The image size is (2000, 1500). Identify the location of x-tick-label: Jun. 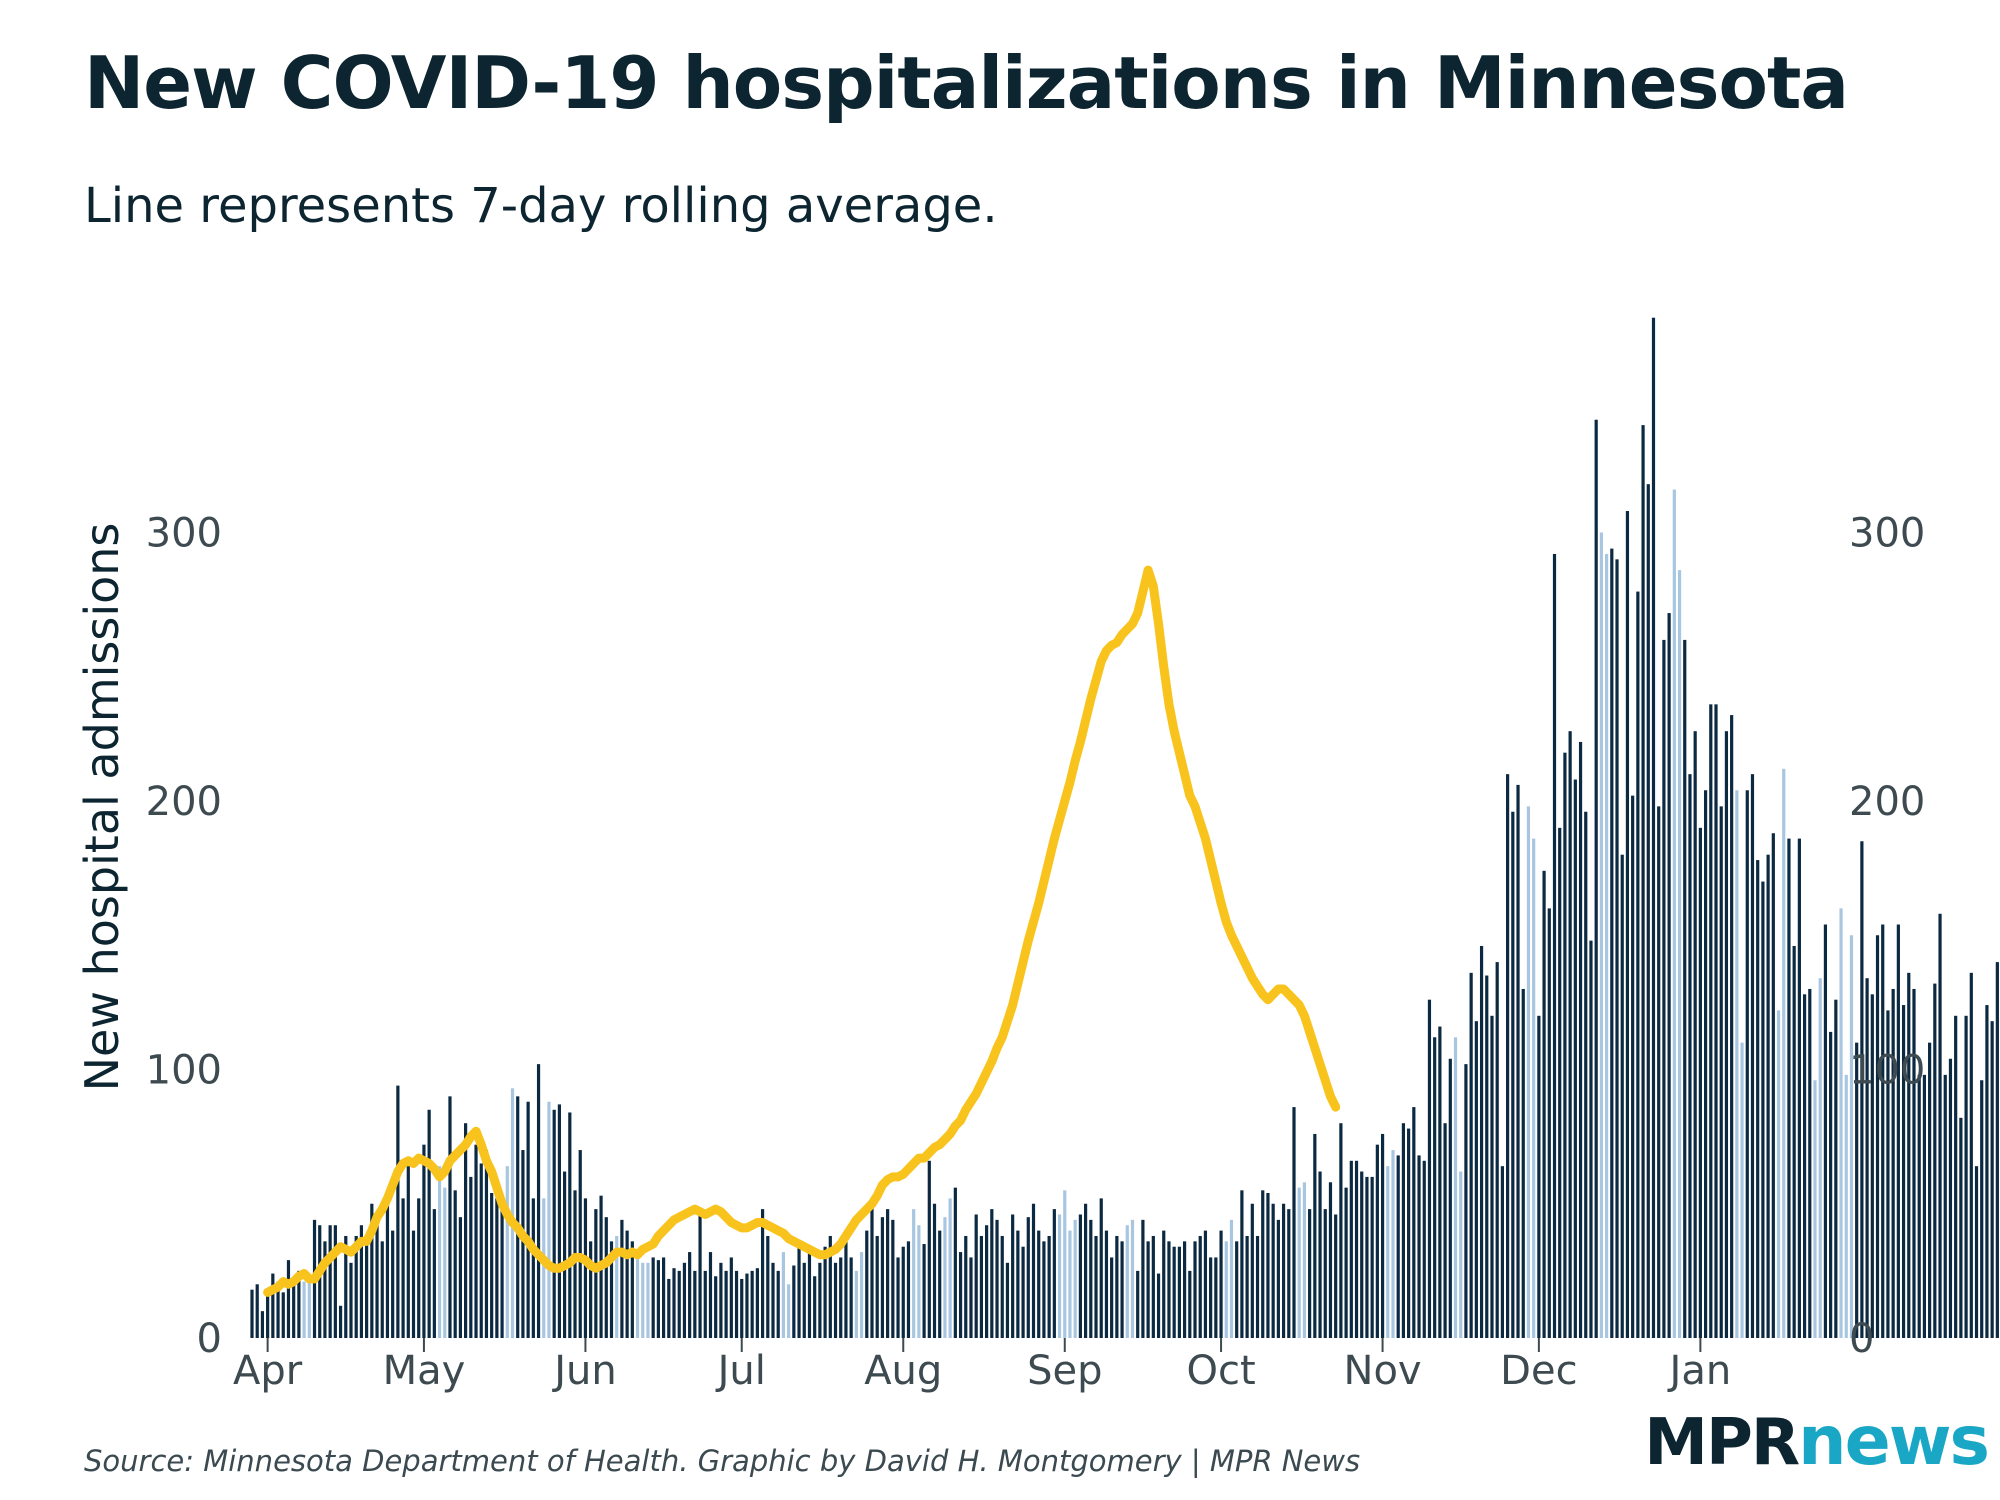
(584, 1371).